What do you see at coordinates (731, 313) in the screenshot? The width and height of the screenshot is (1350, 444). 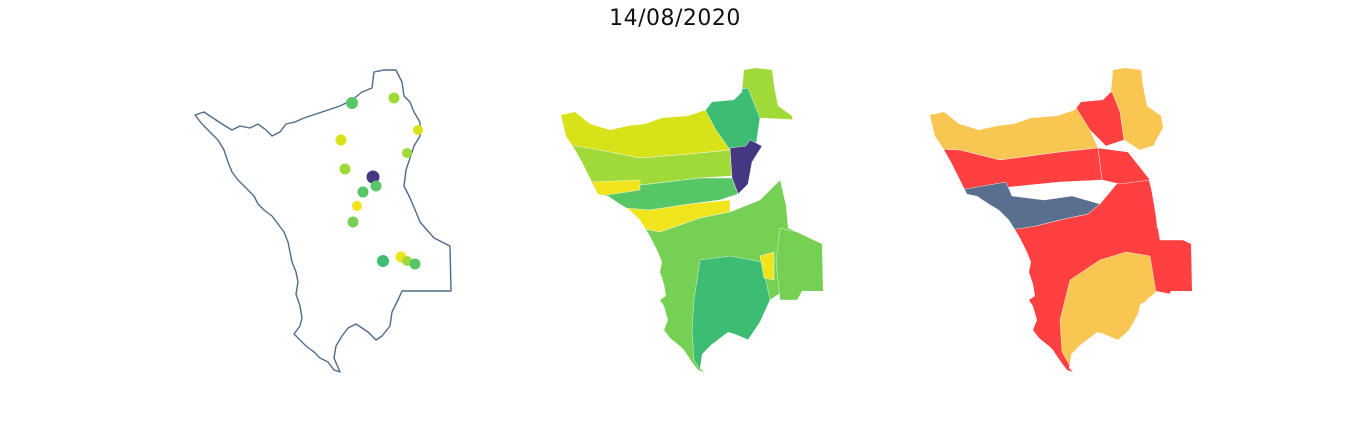 I see `region-south-core` at bounding box center [731, 313].